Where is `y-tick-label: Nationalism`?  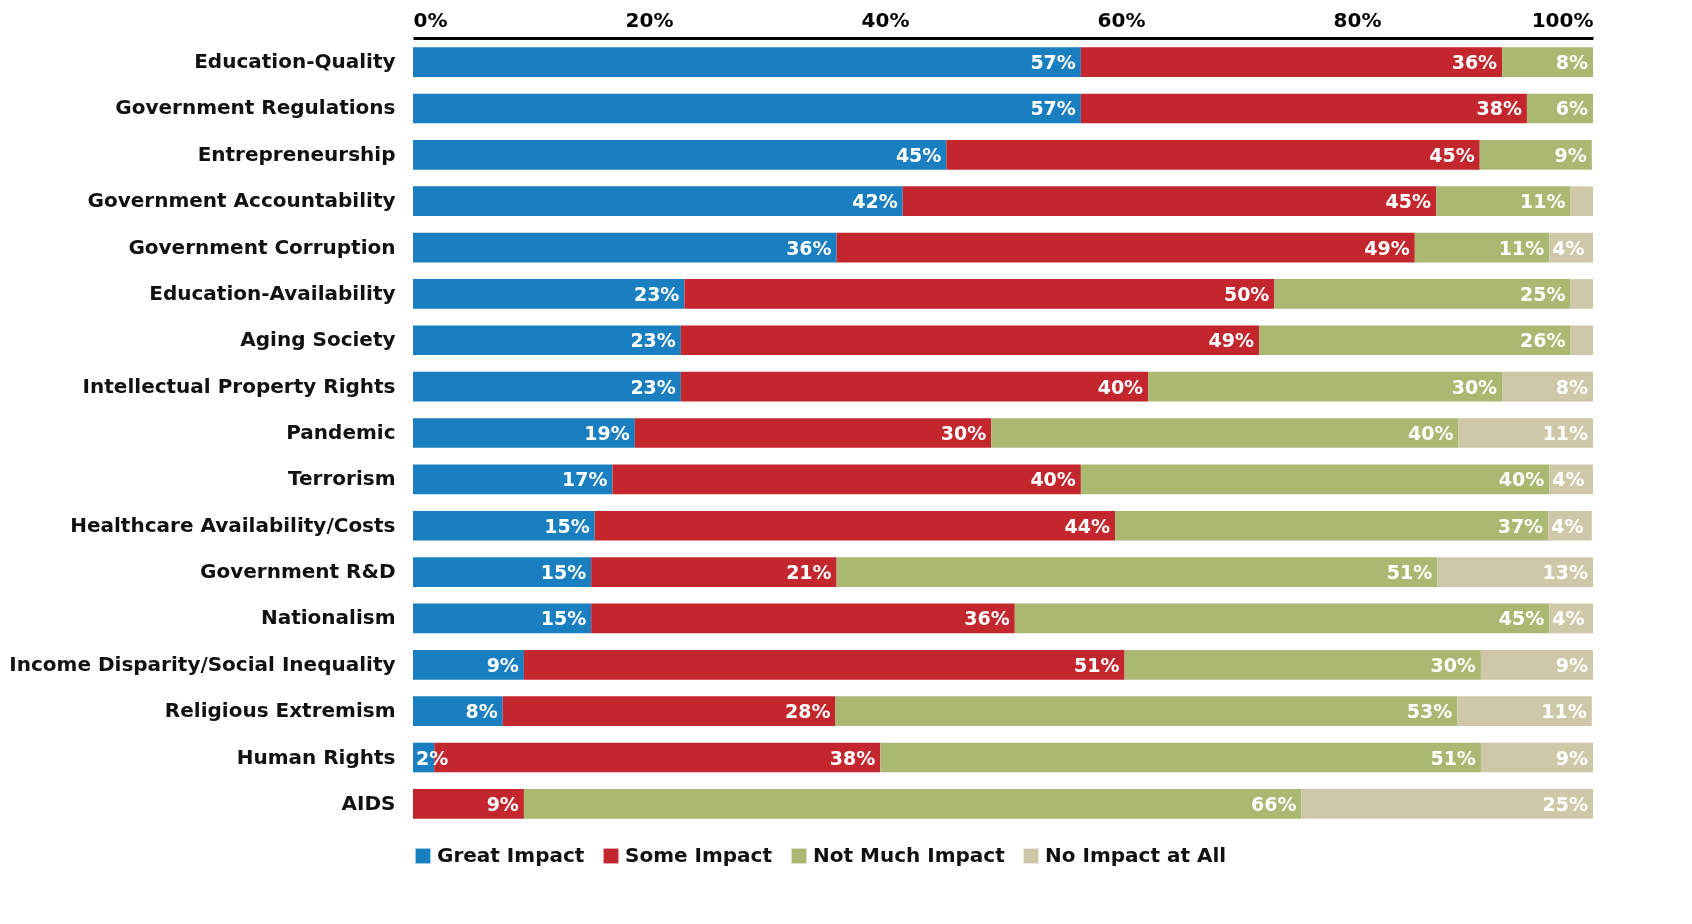
y-tick-label: Nationalism is located at coordinates (328, 617).